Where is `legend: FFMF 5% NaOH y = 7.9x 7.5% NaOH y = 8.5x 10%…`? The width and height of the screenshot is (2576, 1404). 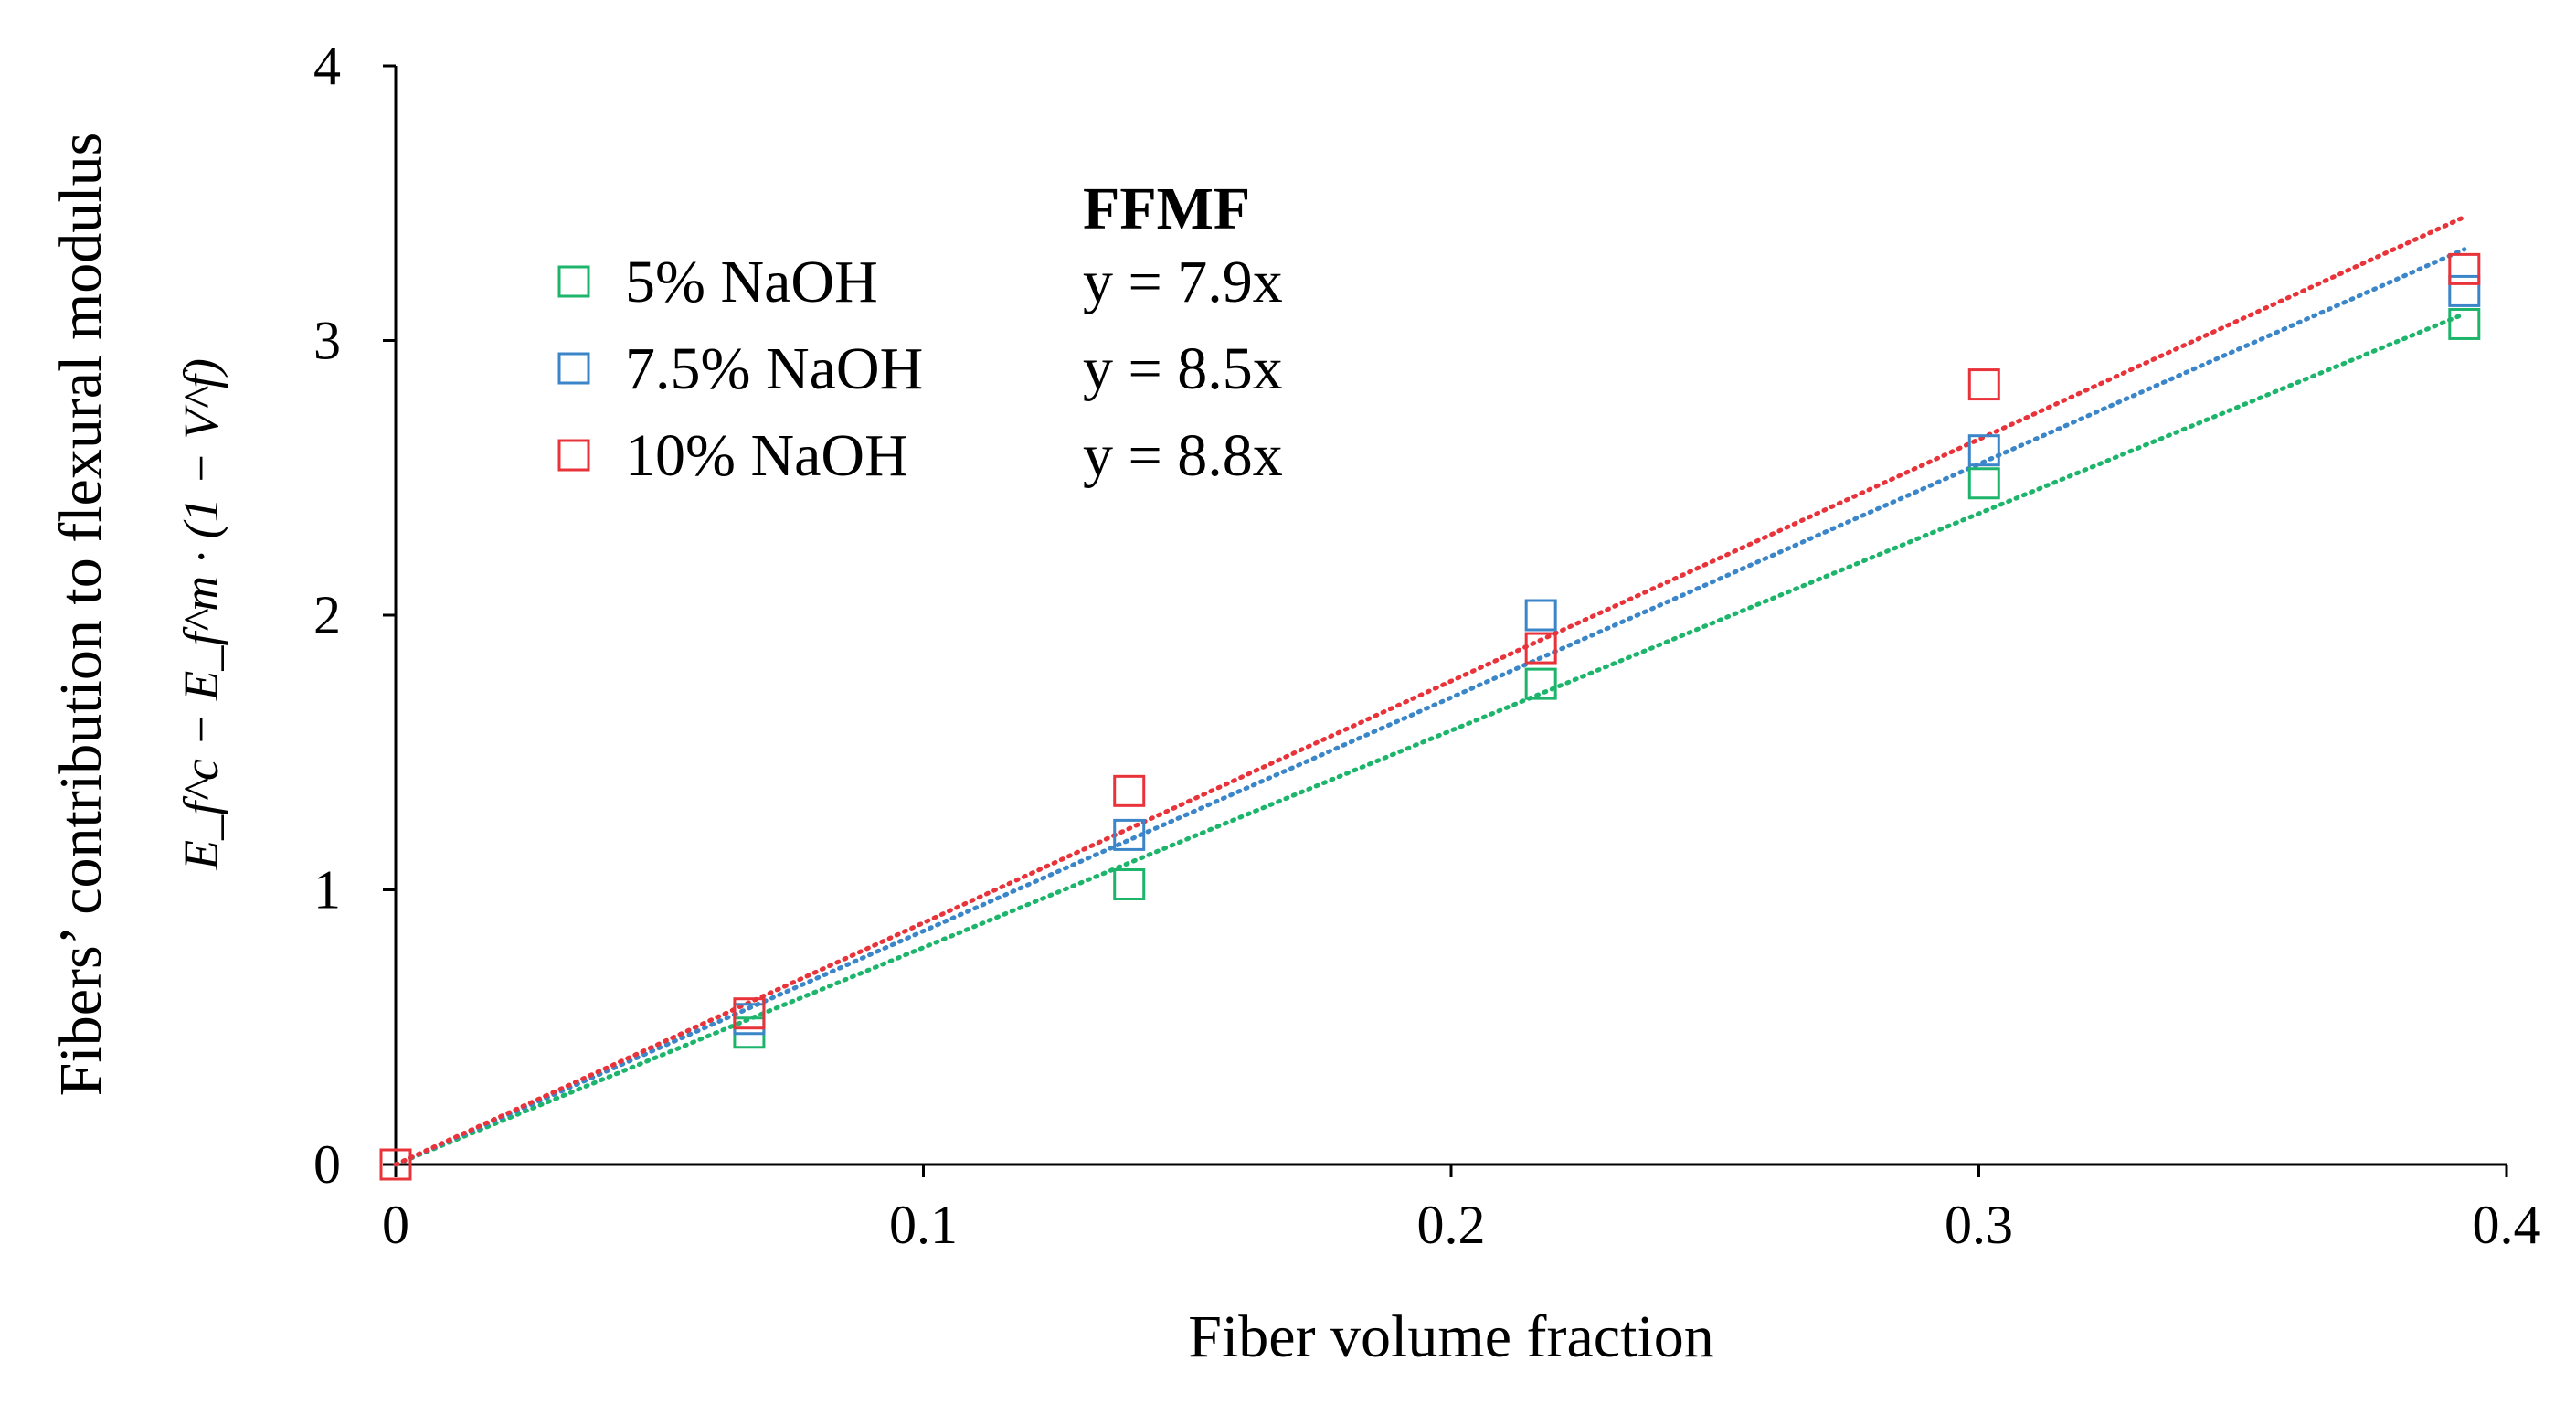 legend: FFMF 5% NaOH y = 7.9x 7.5% NaOH y = 8.5x 10%… is located at coordinates (920, 332).